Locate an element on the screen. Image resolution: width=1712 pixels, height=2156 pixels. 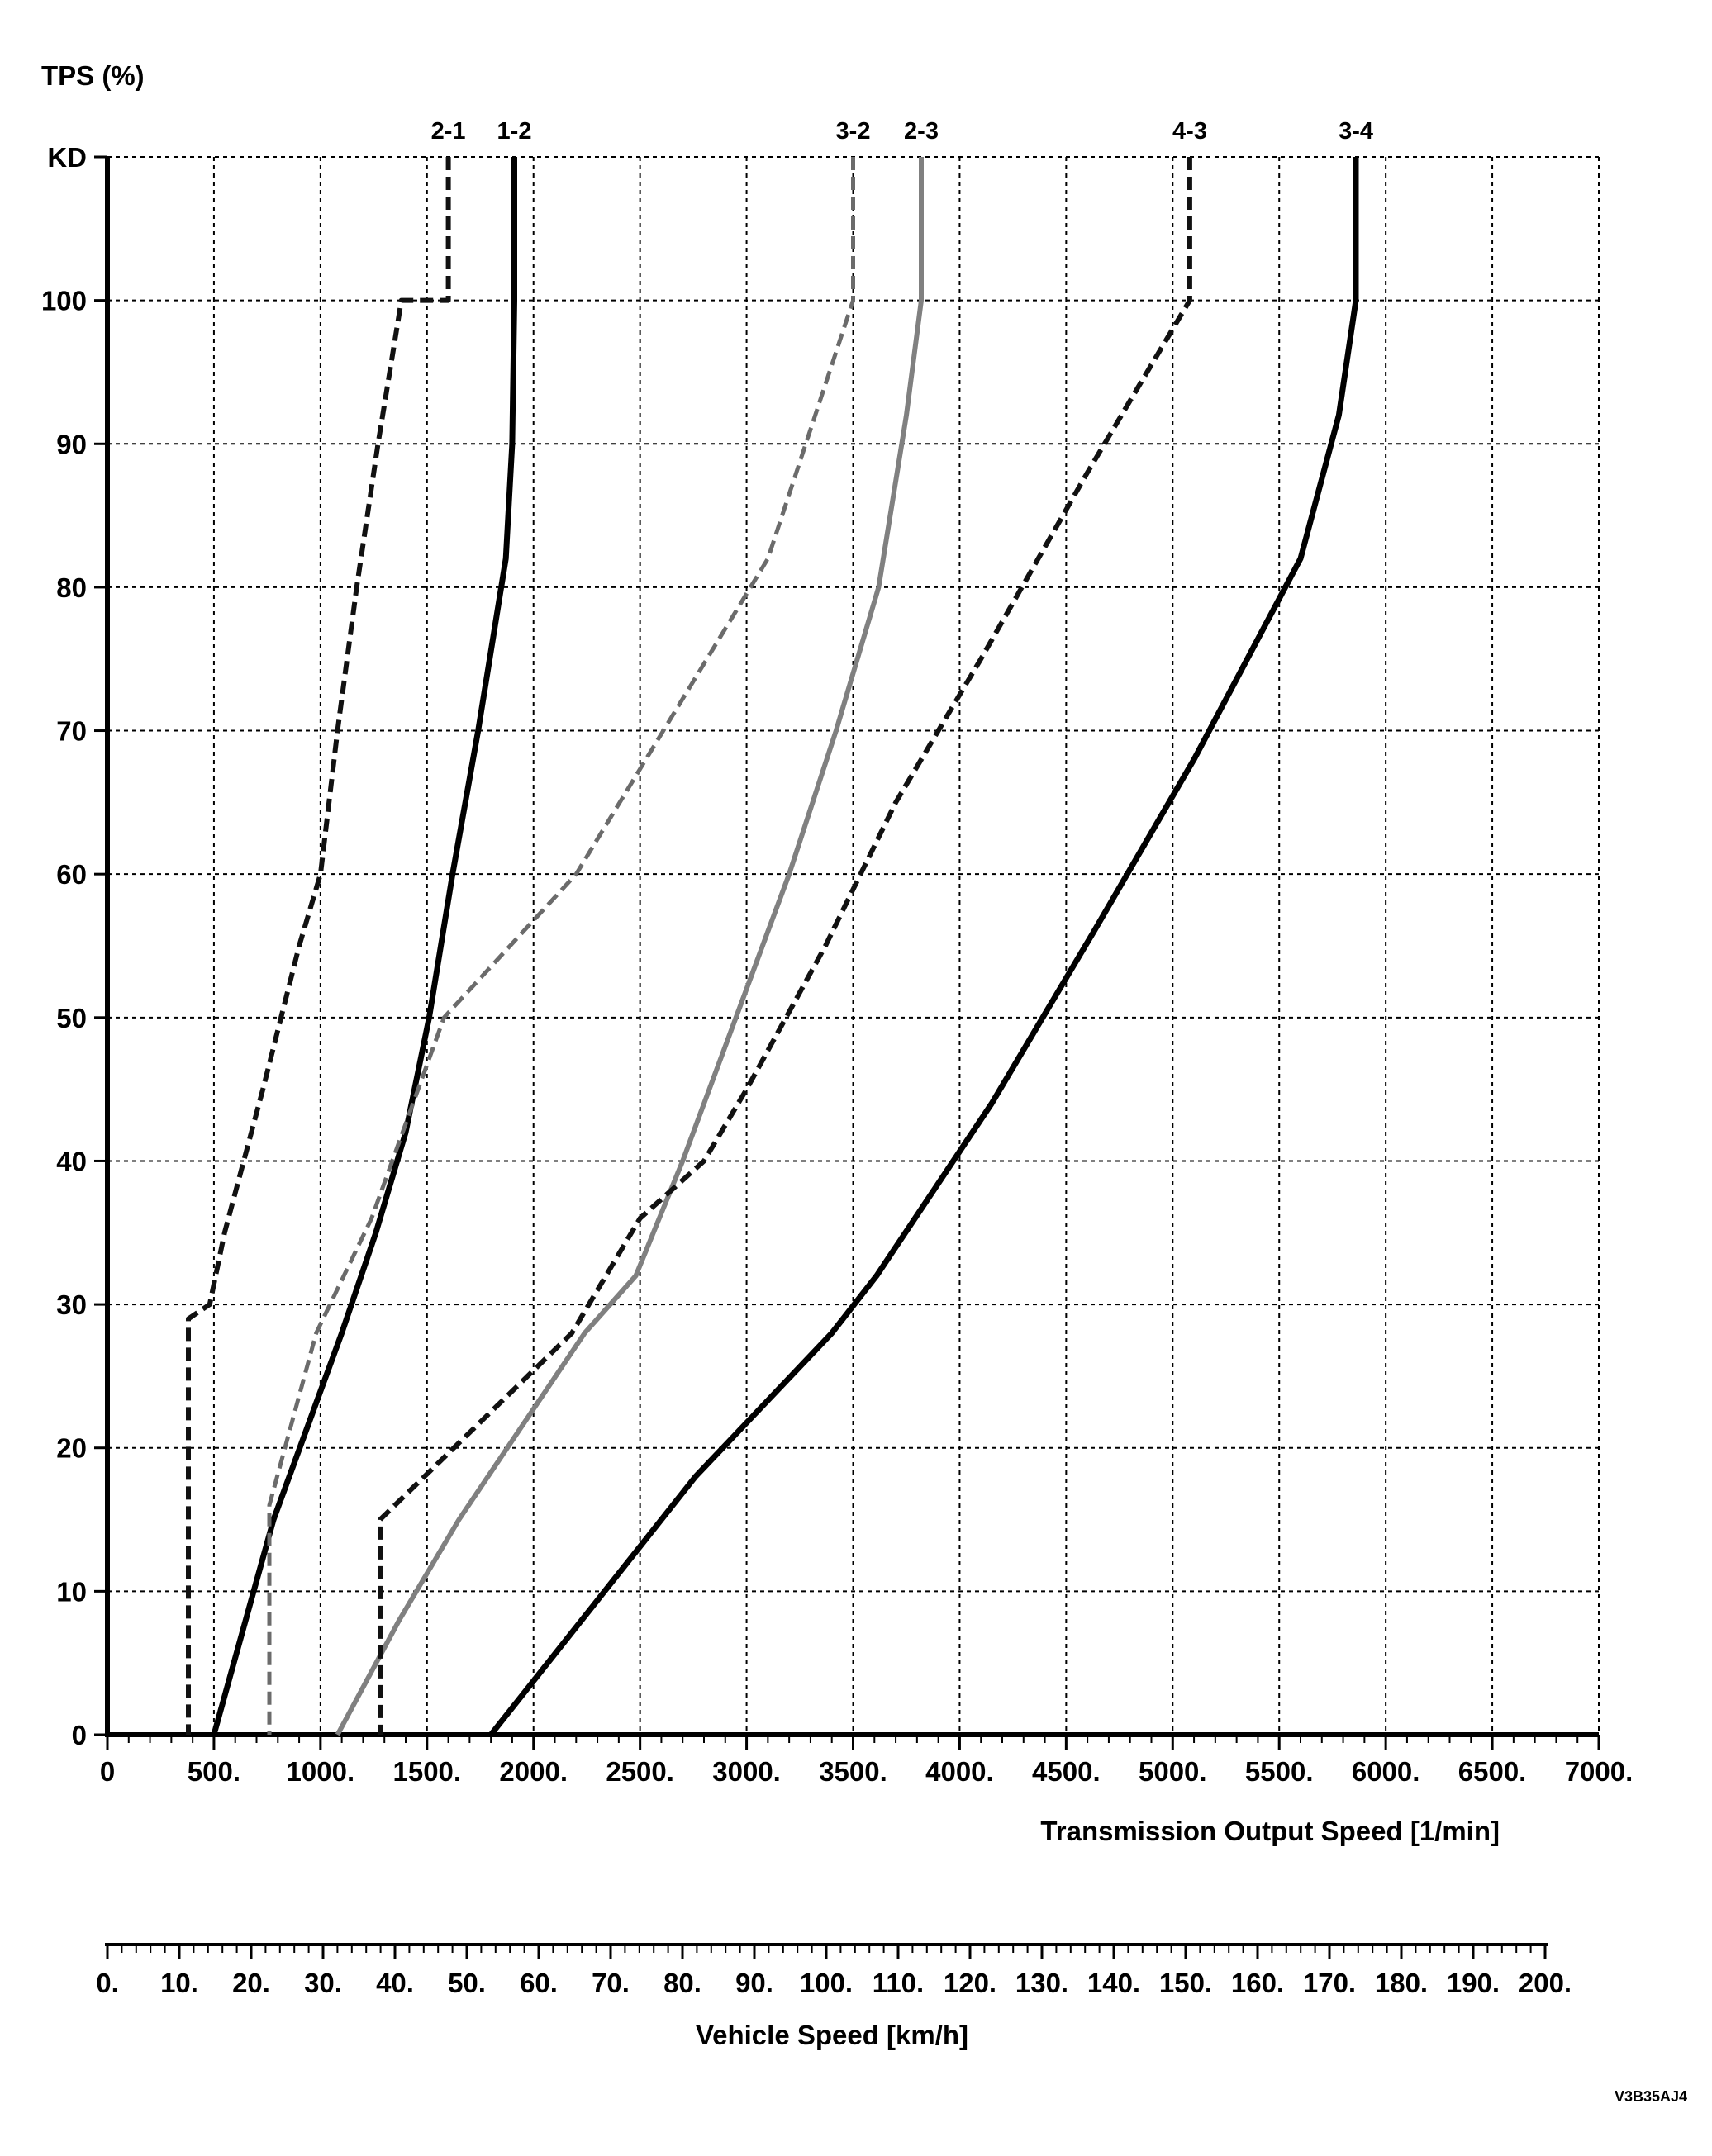
vehicle-speed-tick-label: 90. is located at coordinates (754, 1983).